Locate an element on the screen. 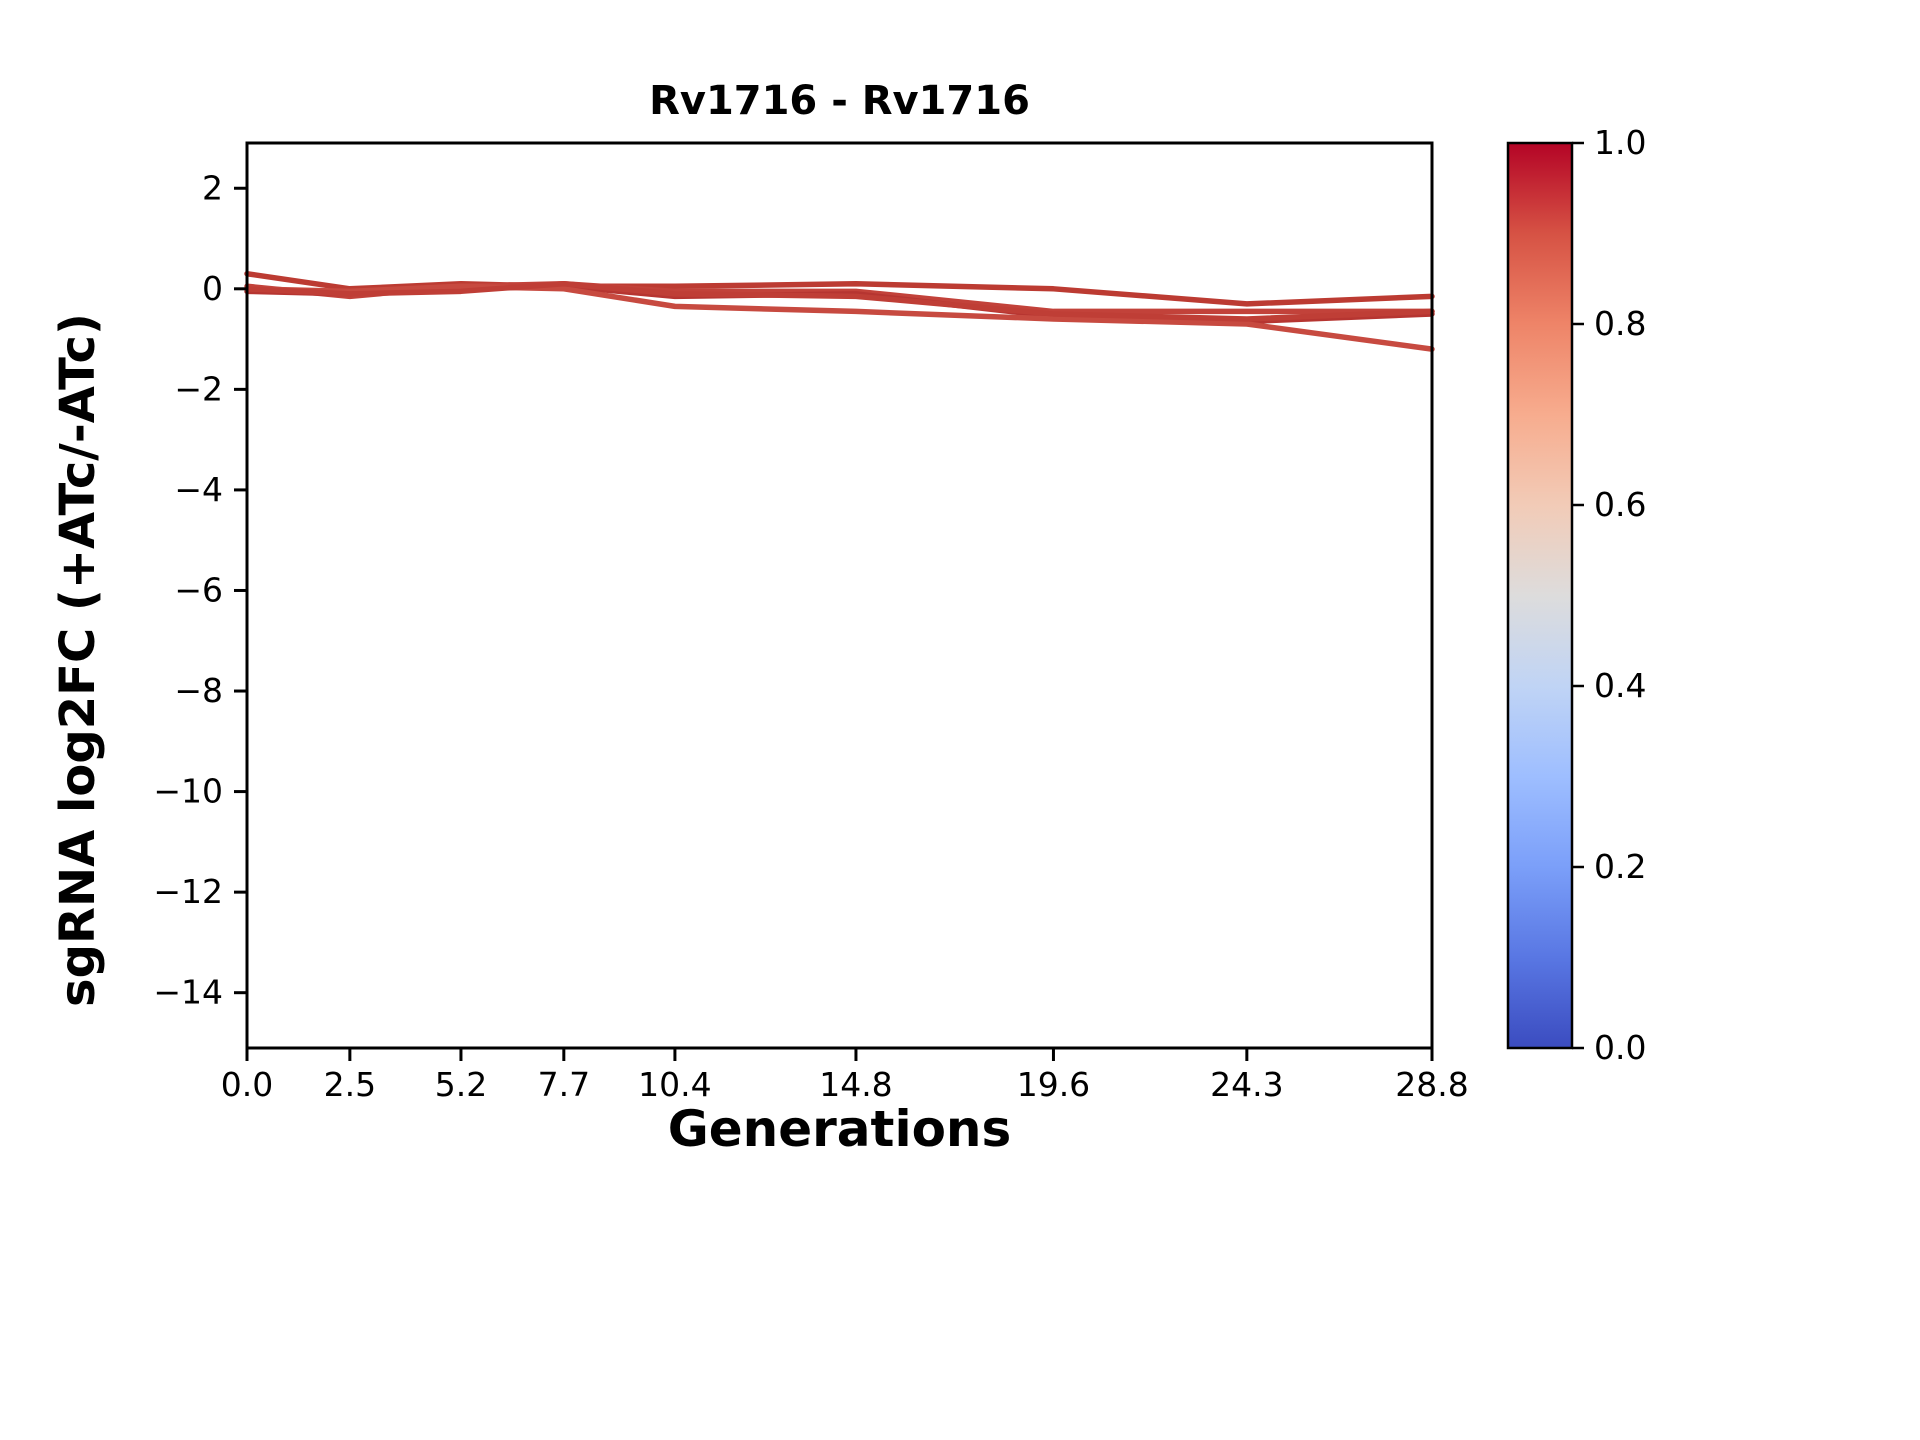  colorbar-tick-label: 0.2 is located at coordinates (1620, 866).